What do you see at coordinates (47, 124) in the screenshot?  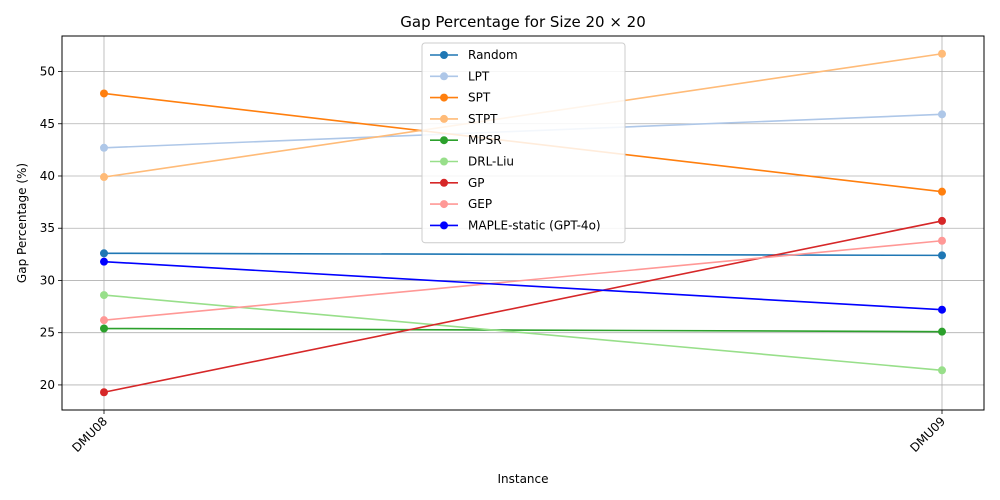 I see `y-tick-label: 45` at bounding box center [47, 124].